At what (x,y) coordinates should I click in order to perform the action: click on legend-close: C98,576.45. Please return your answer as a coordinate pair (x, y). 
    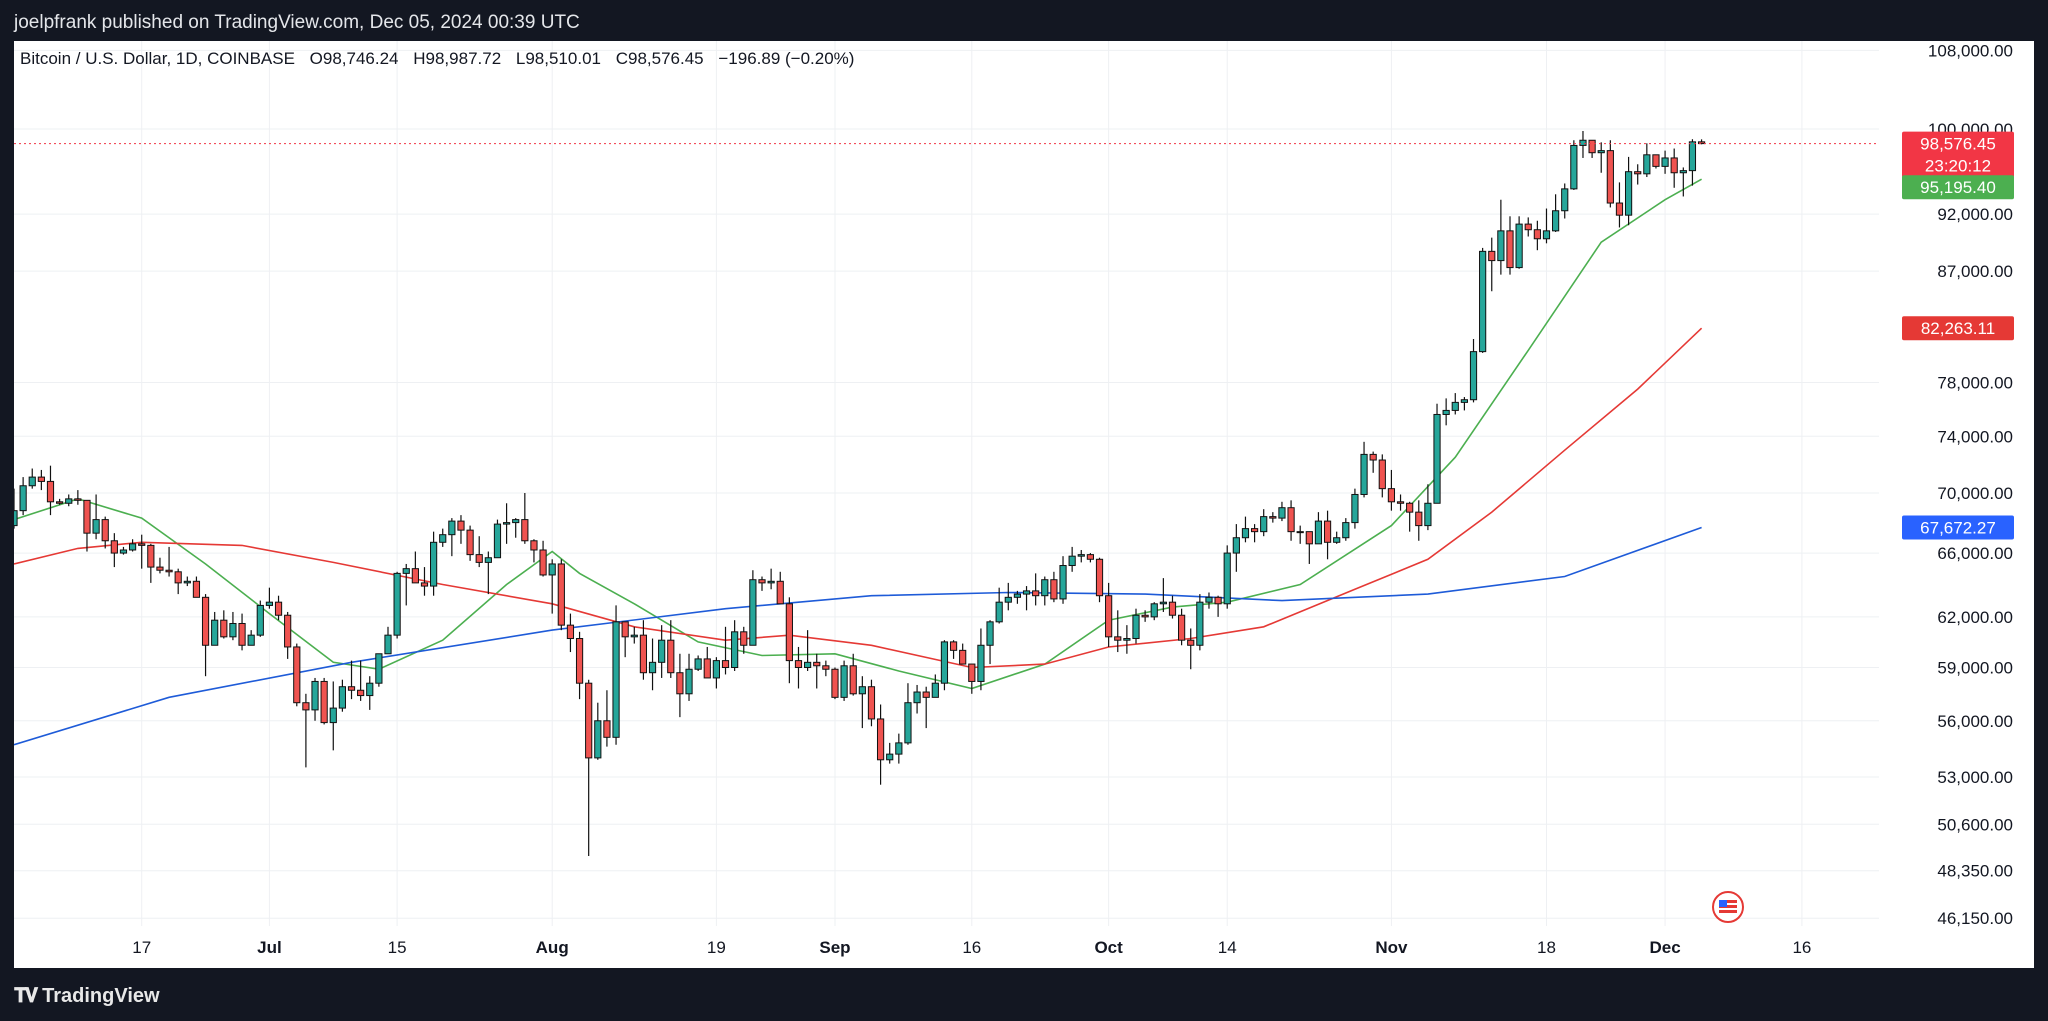
    Looking at the image, I should click on (660, 58).